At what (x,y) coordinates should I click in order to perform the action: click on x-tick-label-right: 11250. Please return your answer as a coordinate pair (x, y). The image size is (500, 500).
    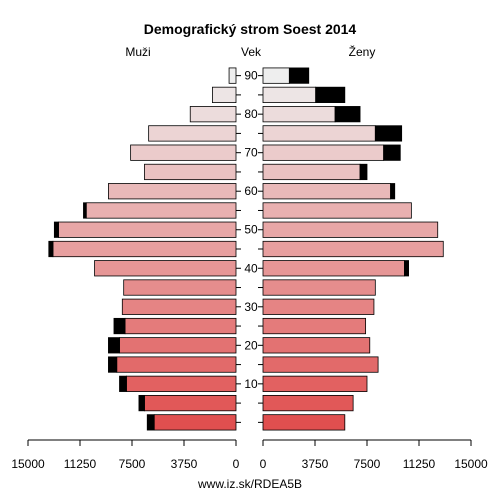
    Looking at the image, I should click on (419, 464).